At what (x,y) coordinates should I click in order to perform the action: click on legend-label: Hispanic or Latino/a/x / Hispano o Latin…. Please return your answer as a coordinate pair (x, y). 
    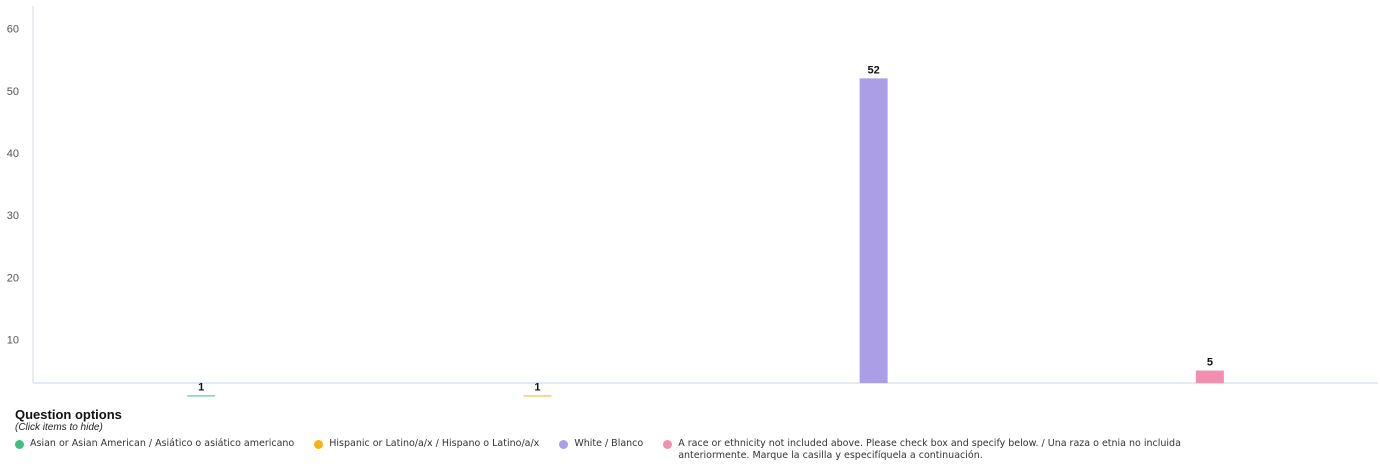
    Looking at the image, I should click on (434, 443).